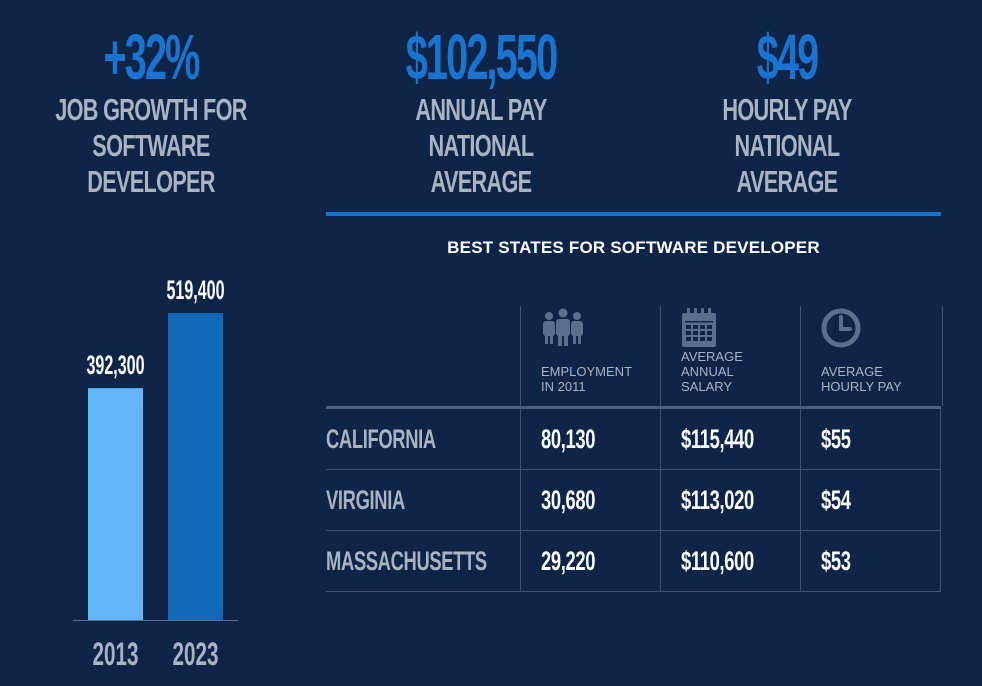 The height and width of the screenshot is (686, 982). I want to click on table-header-row: EMPLOYMENT IN 2011 AVERAGE ANNUAL SALARY, so click(634, 356).